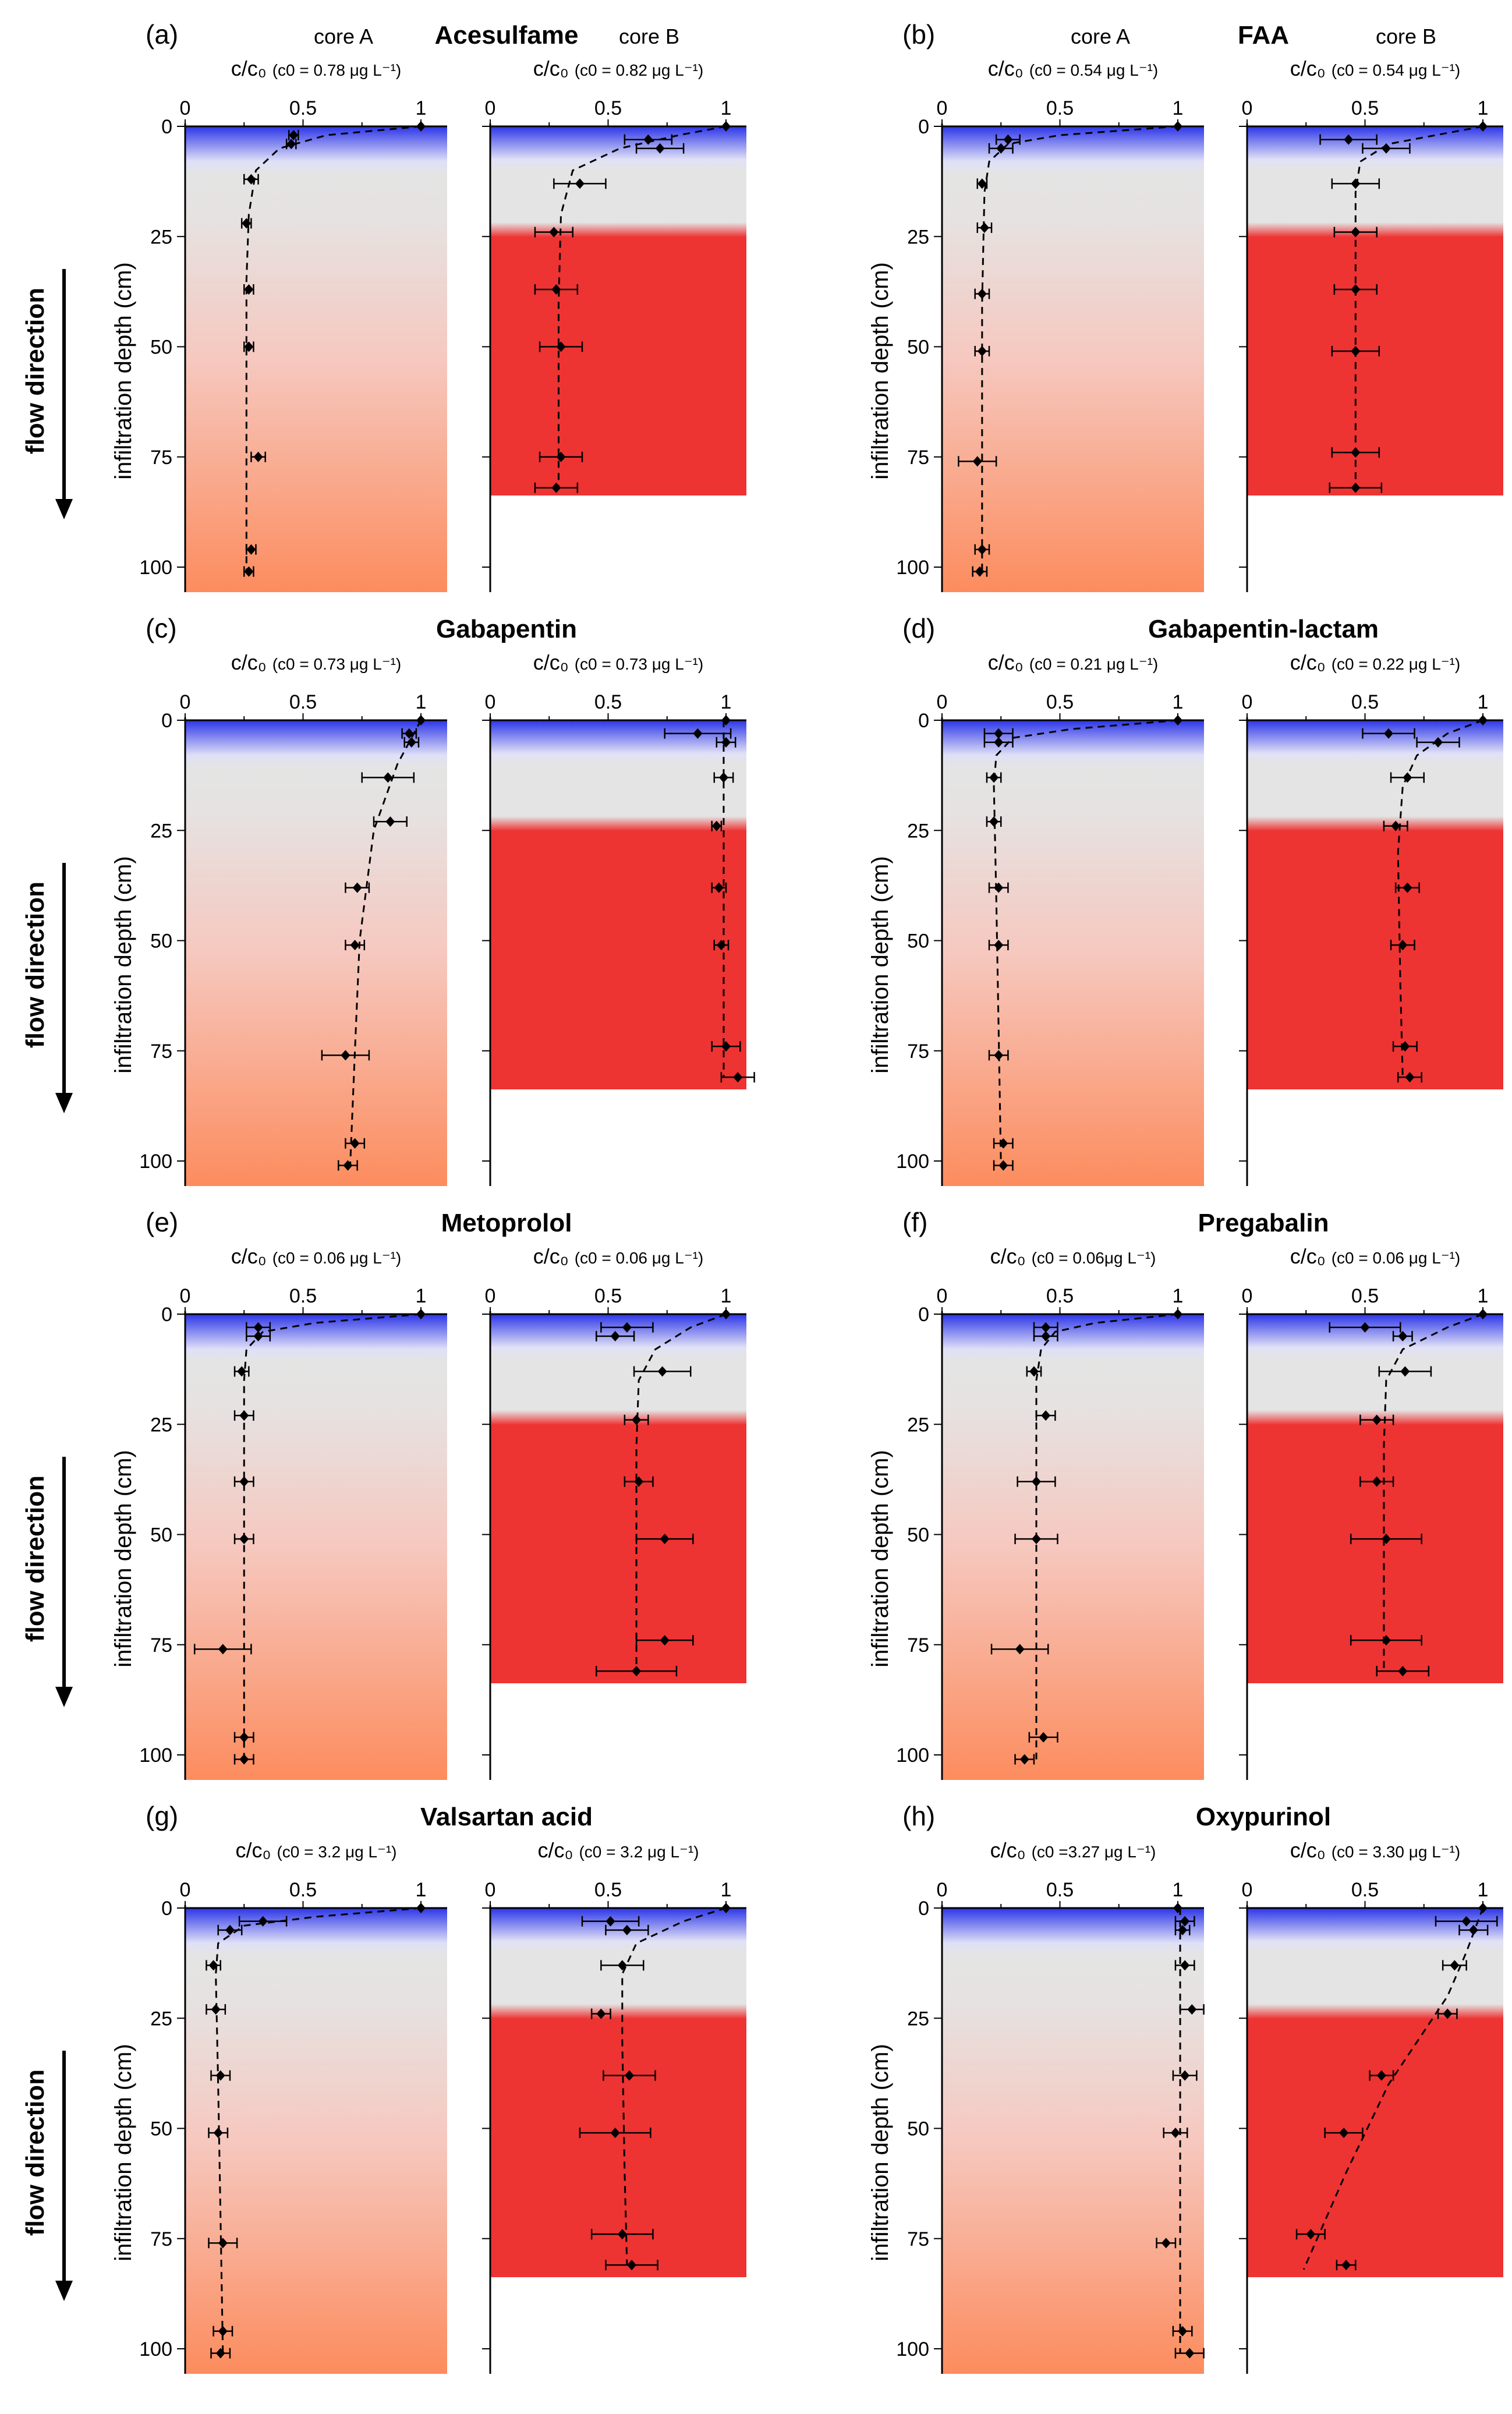 The width and height of the screenshot is (1512, 2414). I want to click on panel-title: Valsartan acid, so click(507, 1817).